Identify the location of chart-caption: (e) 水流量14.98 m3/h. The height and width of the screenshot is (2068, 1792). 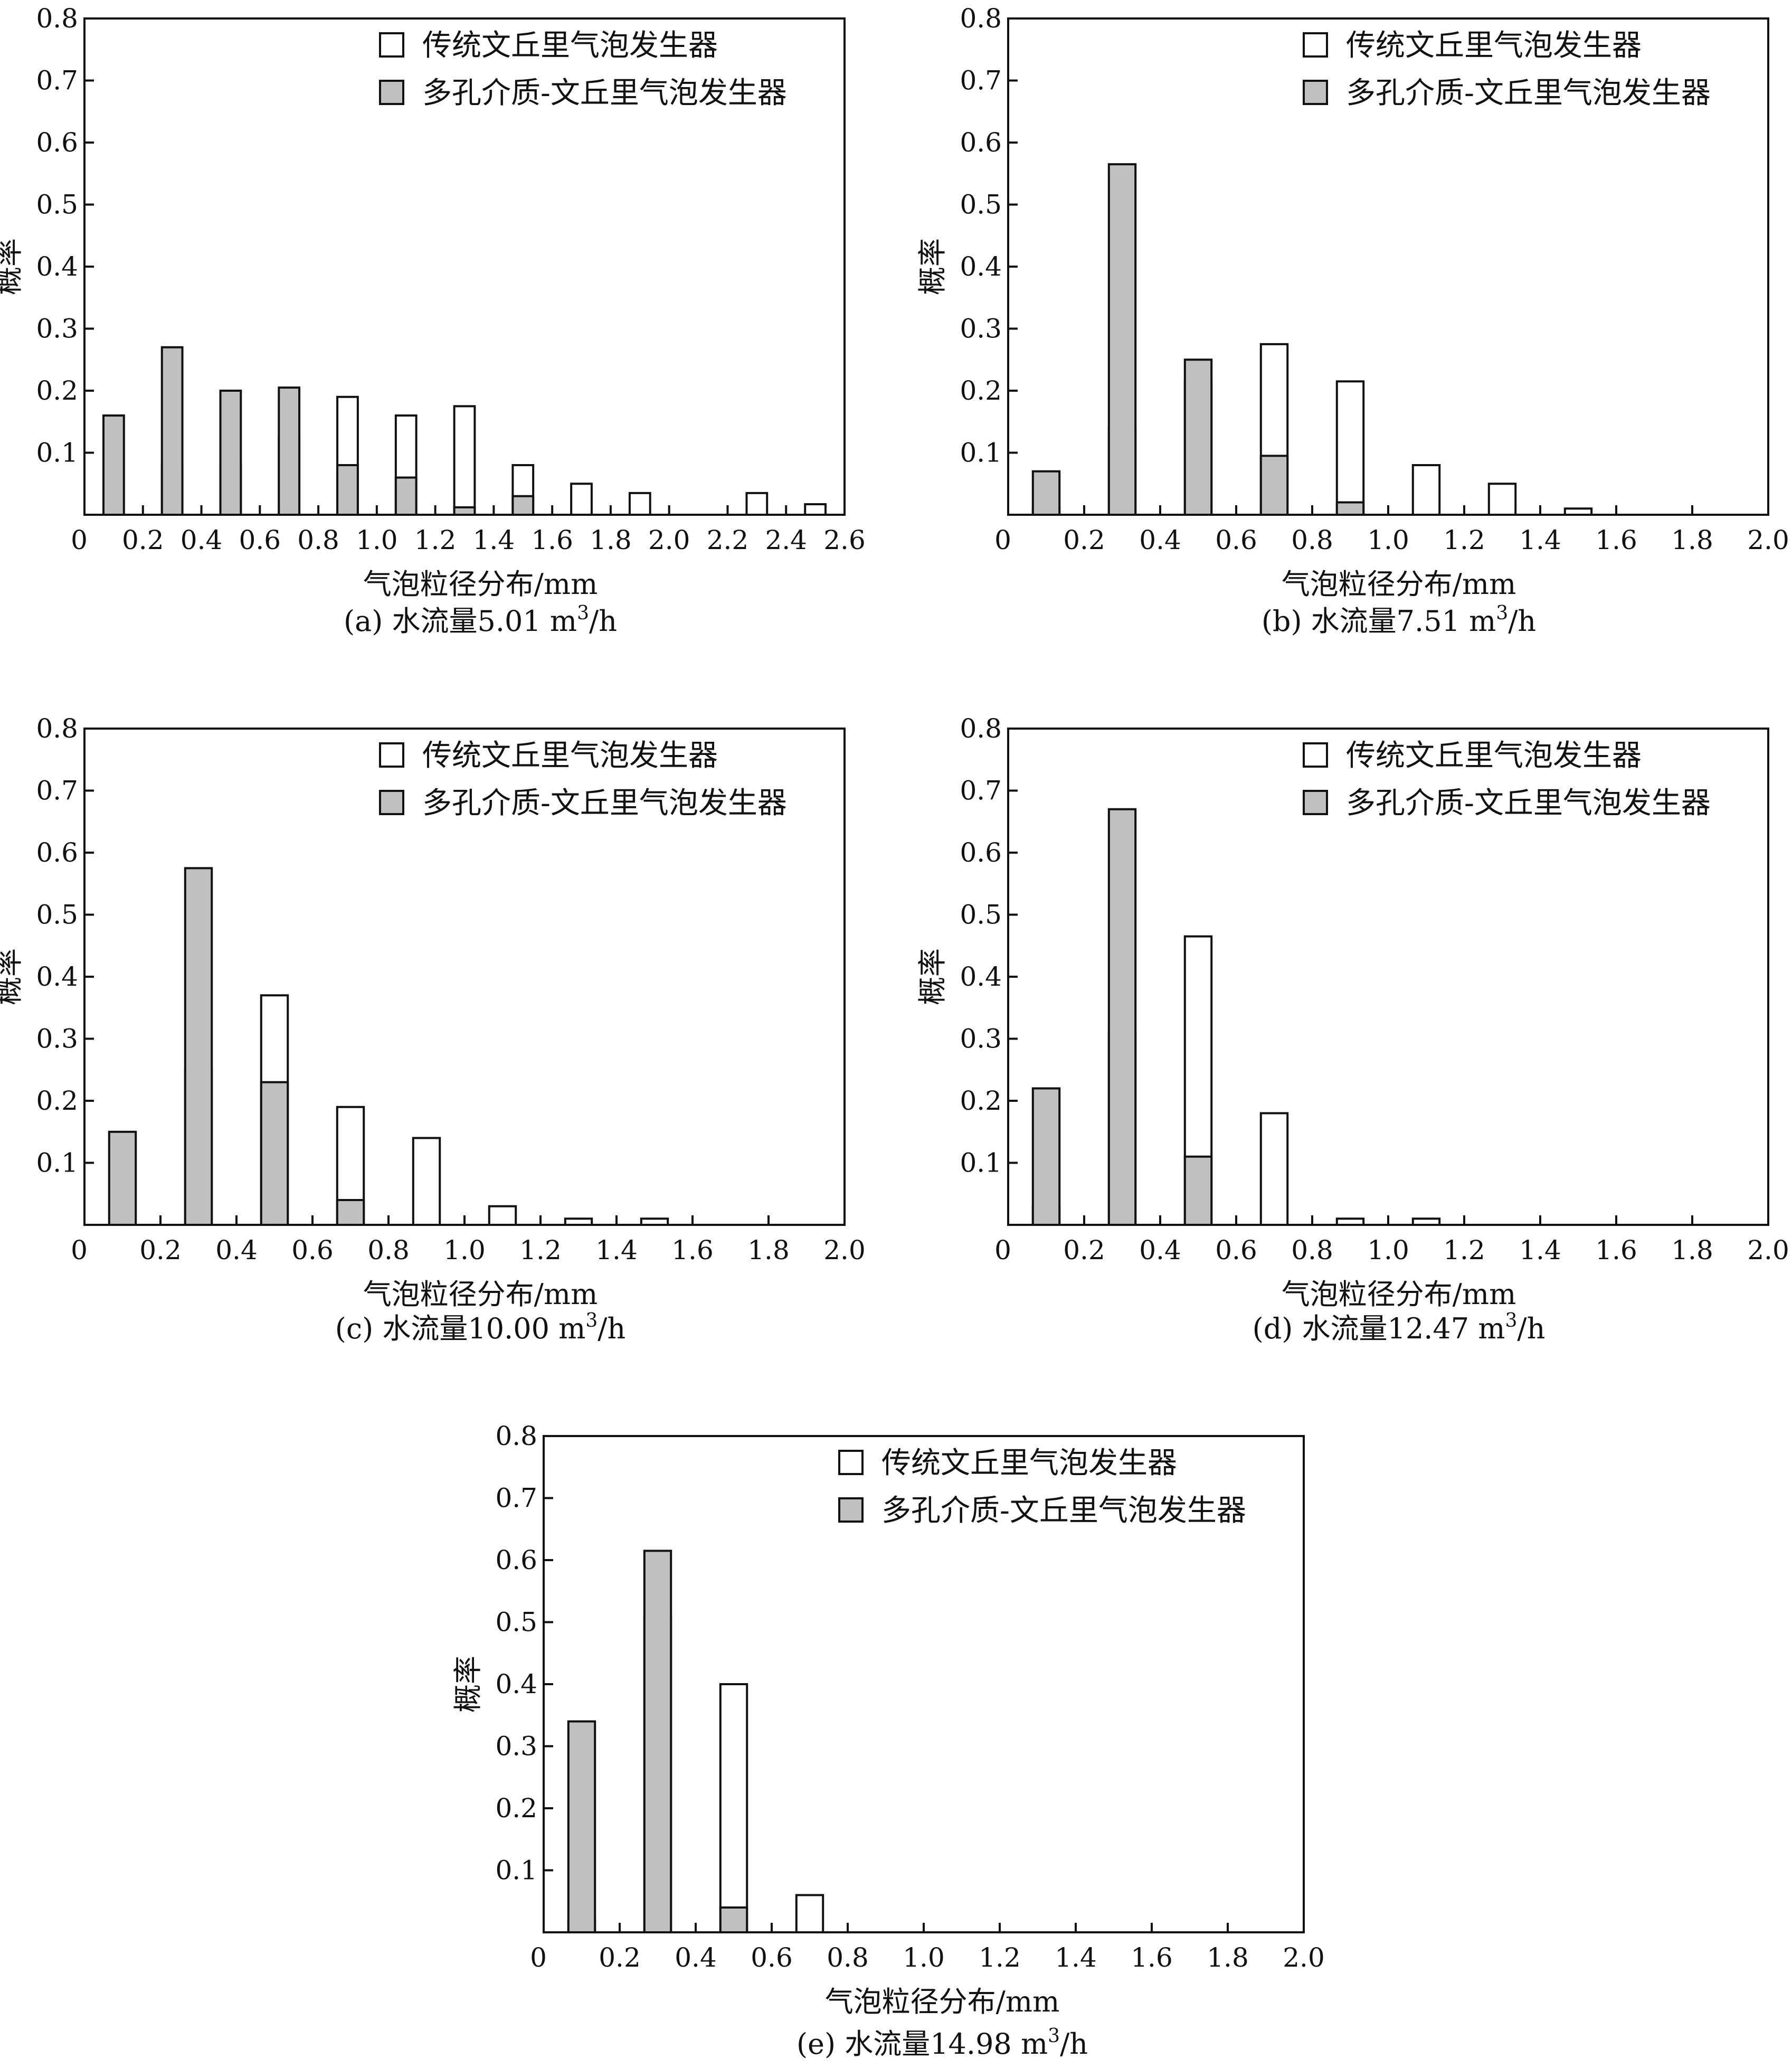
(942, 2043).